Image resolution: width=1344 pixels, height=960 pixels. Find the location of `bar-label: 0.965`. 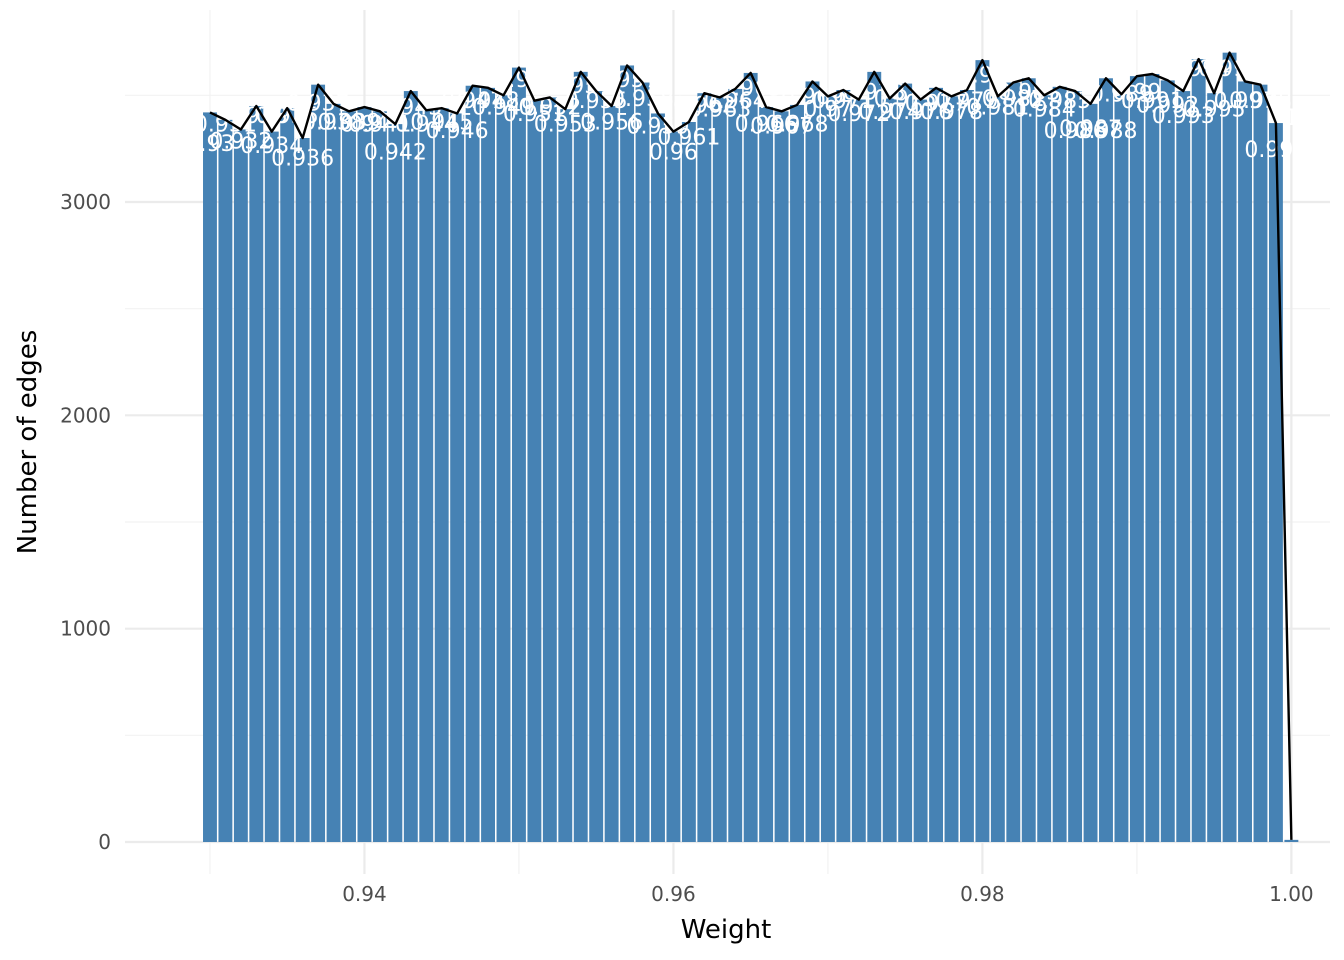

bar-label: 0.965 is located at coordinates (750, 88).